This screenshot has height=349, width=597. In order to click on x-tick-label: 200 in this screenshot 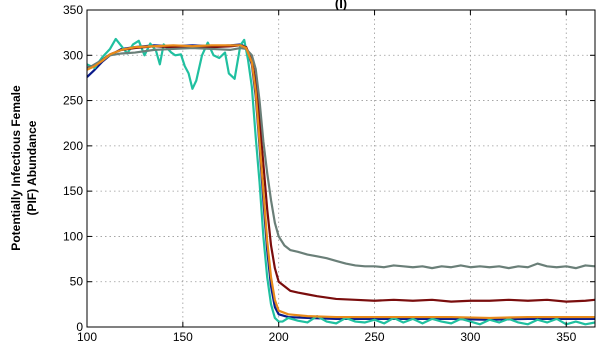, I will do `click(279, 337)`.